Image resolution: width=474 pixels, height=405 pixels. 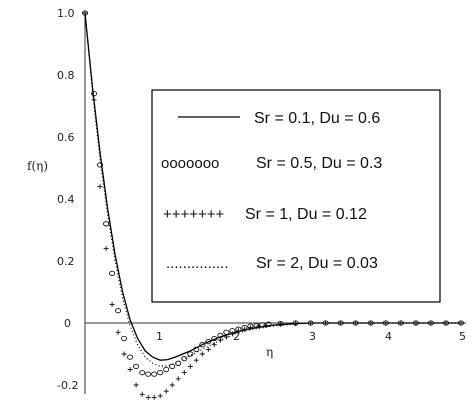 I want to click on x-tick-label: 2, so click(x=236, y=336).